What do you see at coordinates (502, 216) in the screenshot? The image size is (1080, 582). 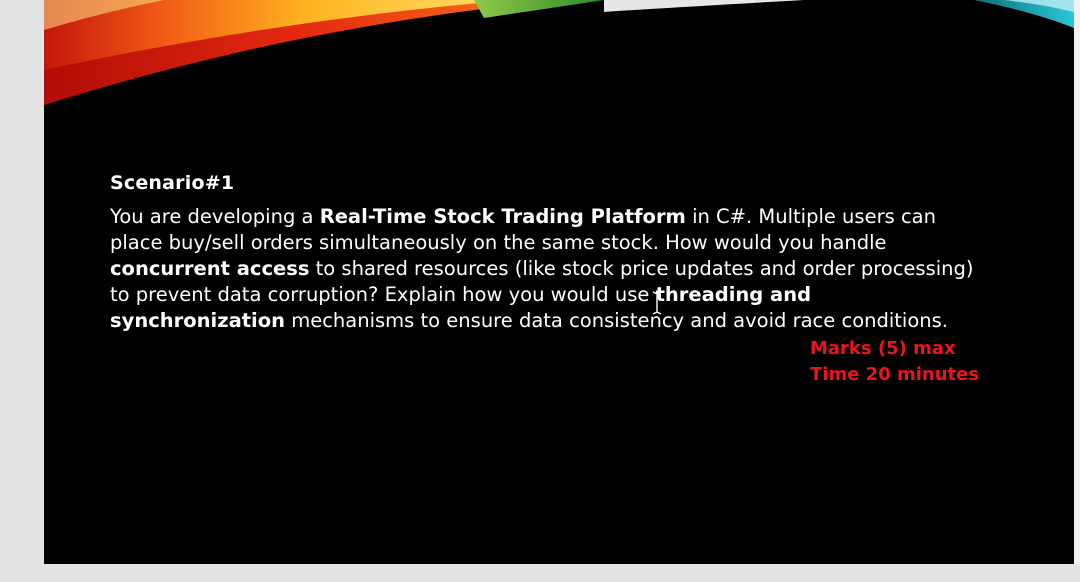 I see `body-segment-1-bold: Real-Time Stock Trading Platform` at bounding box center [502, 216].